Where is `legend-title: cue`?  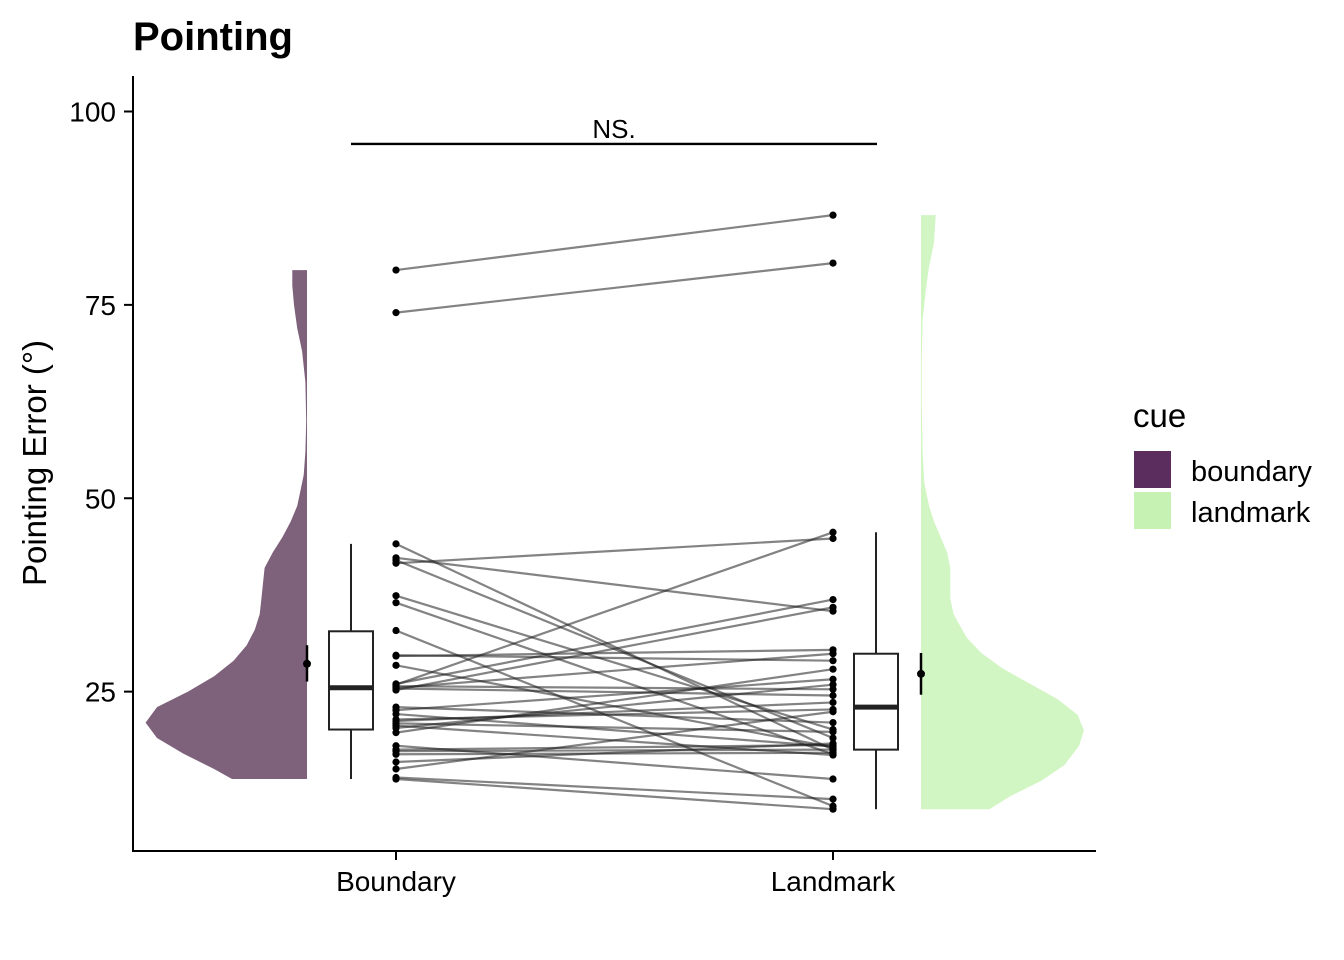
legend-title: cue is located at coordinates (1159, 415).